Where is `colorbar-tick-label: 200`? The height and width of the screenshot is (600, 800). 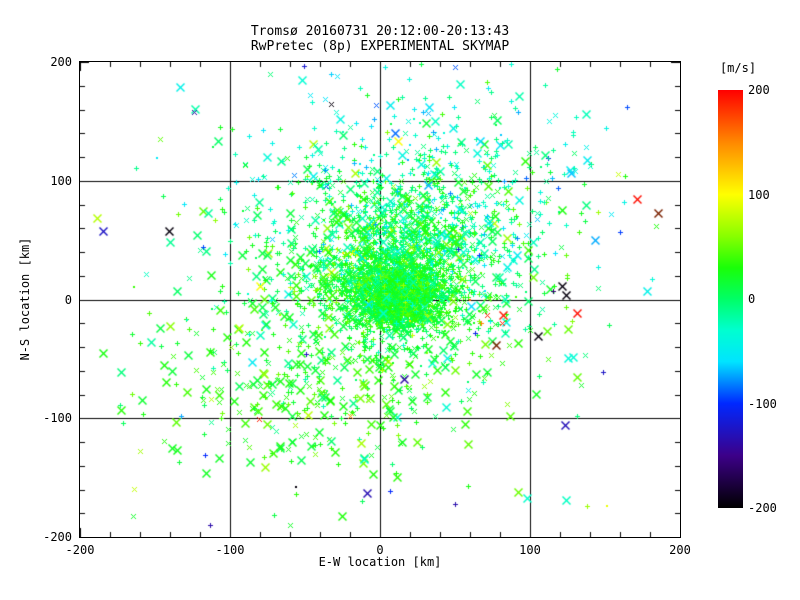
colorbar-tick-label: 200 is located at coordinates (759, 90).